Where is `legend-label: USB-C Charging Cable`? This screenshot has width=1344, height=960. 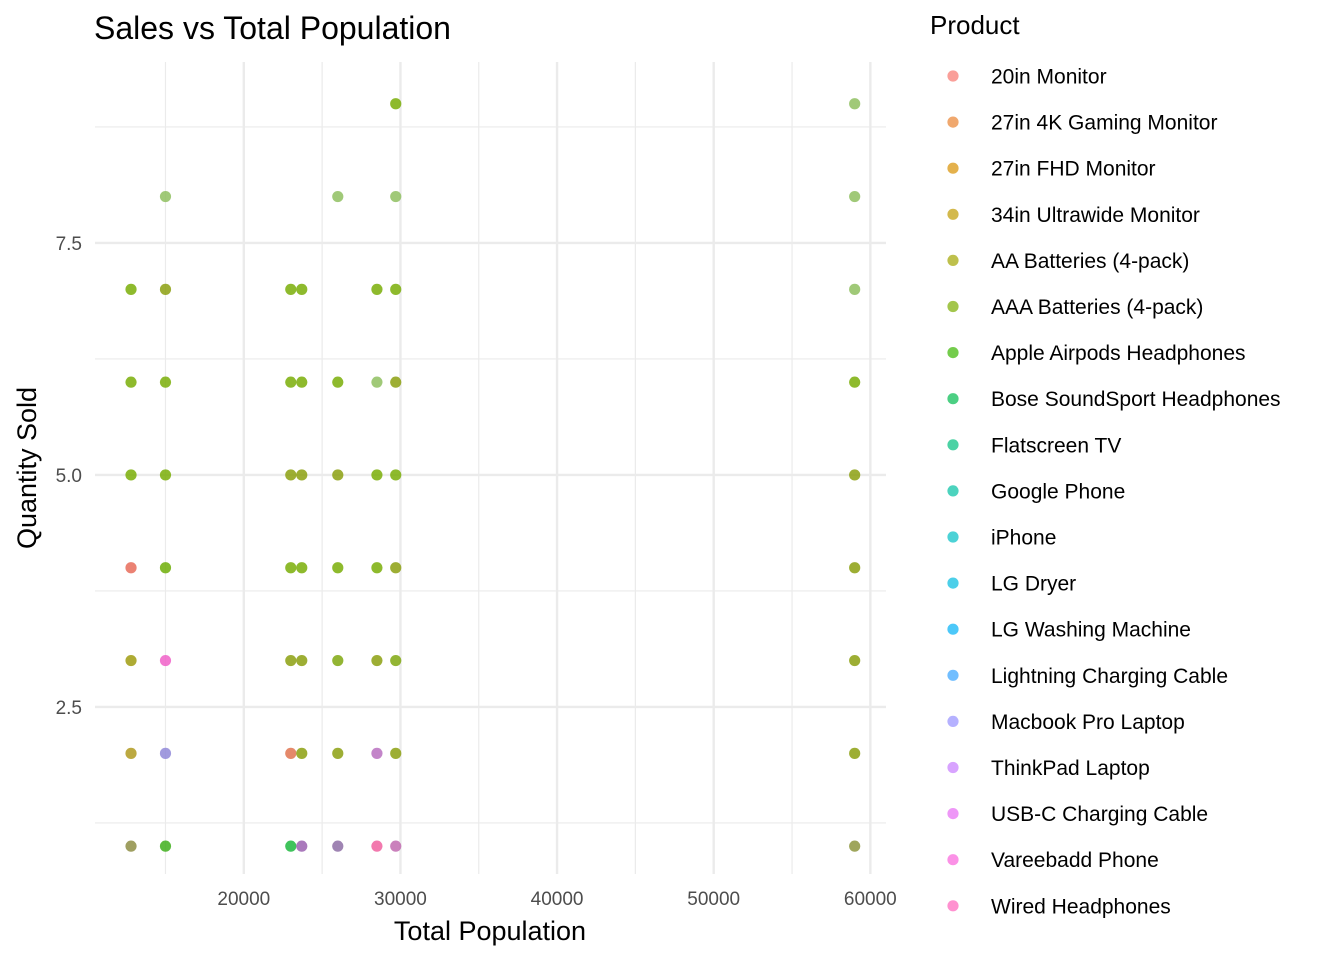 legend-label: USB-C Charging Cable is located at coordinates (1099, 814).